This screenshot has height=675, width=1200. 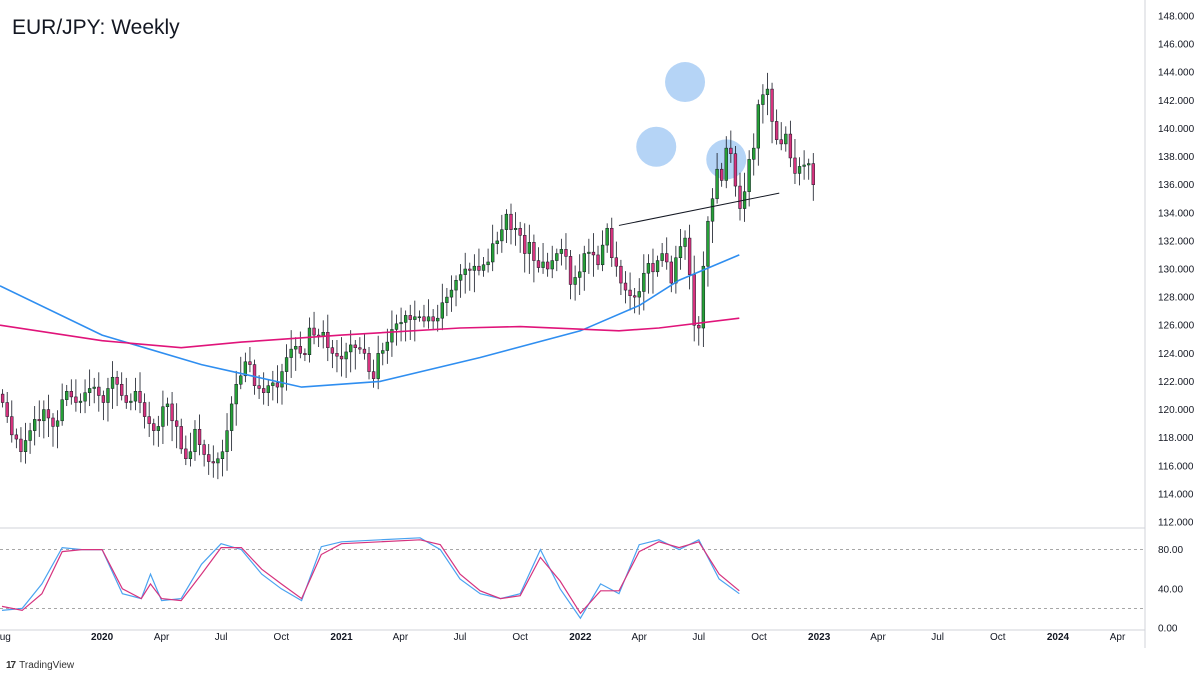 What do you see at coordinates (1176, 410) in the screenshot?
I see `price-tick-label: 120.000` at bounding box center [1176, 410].